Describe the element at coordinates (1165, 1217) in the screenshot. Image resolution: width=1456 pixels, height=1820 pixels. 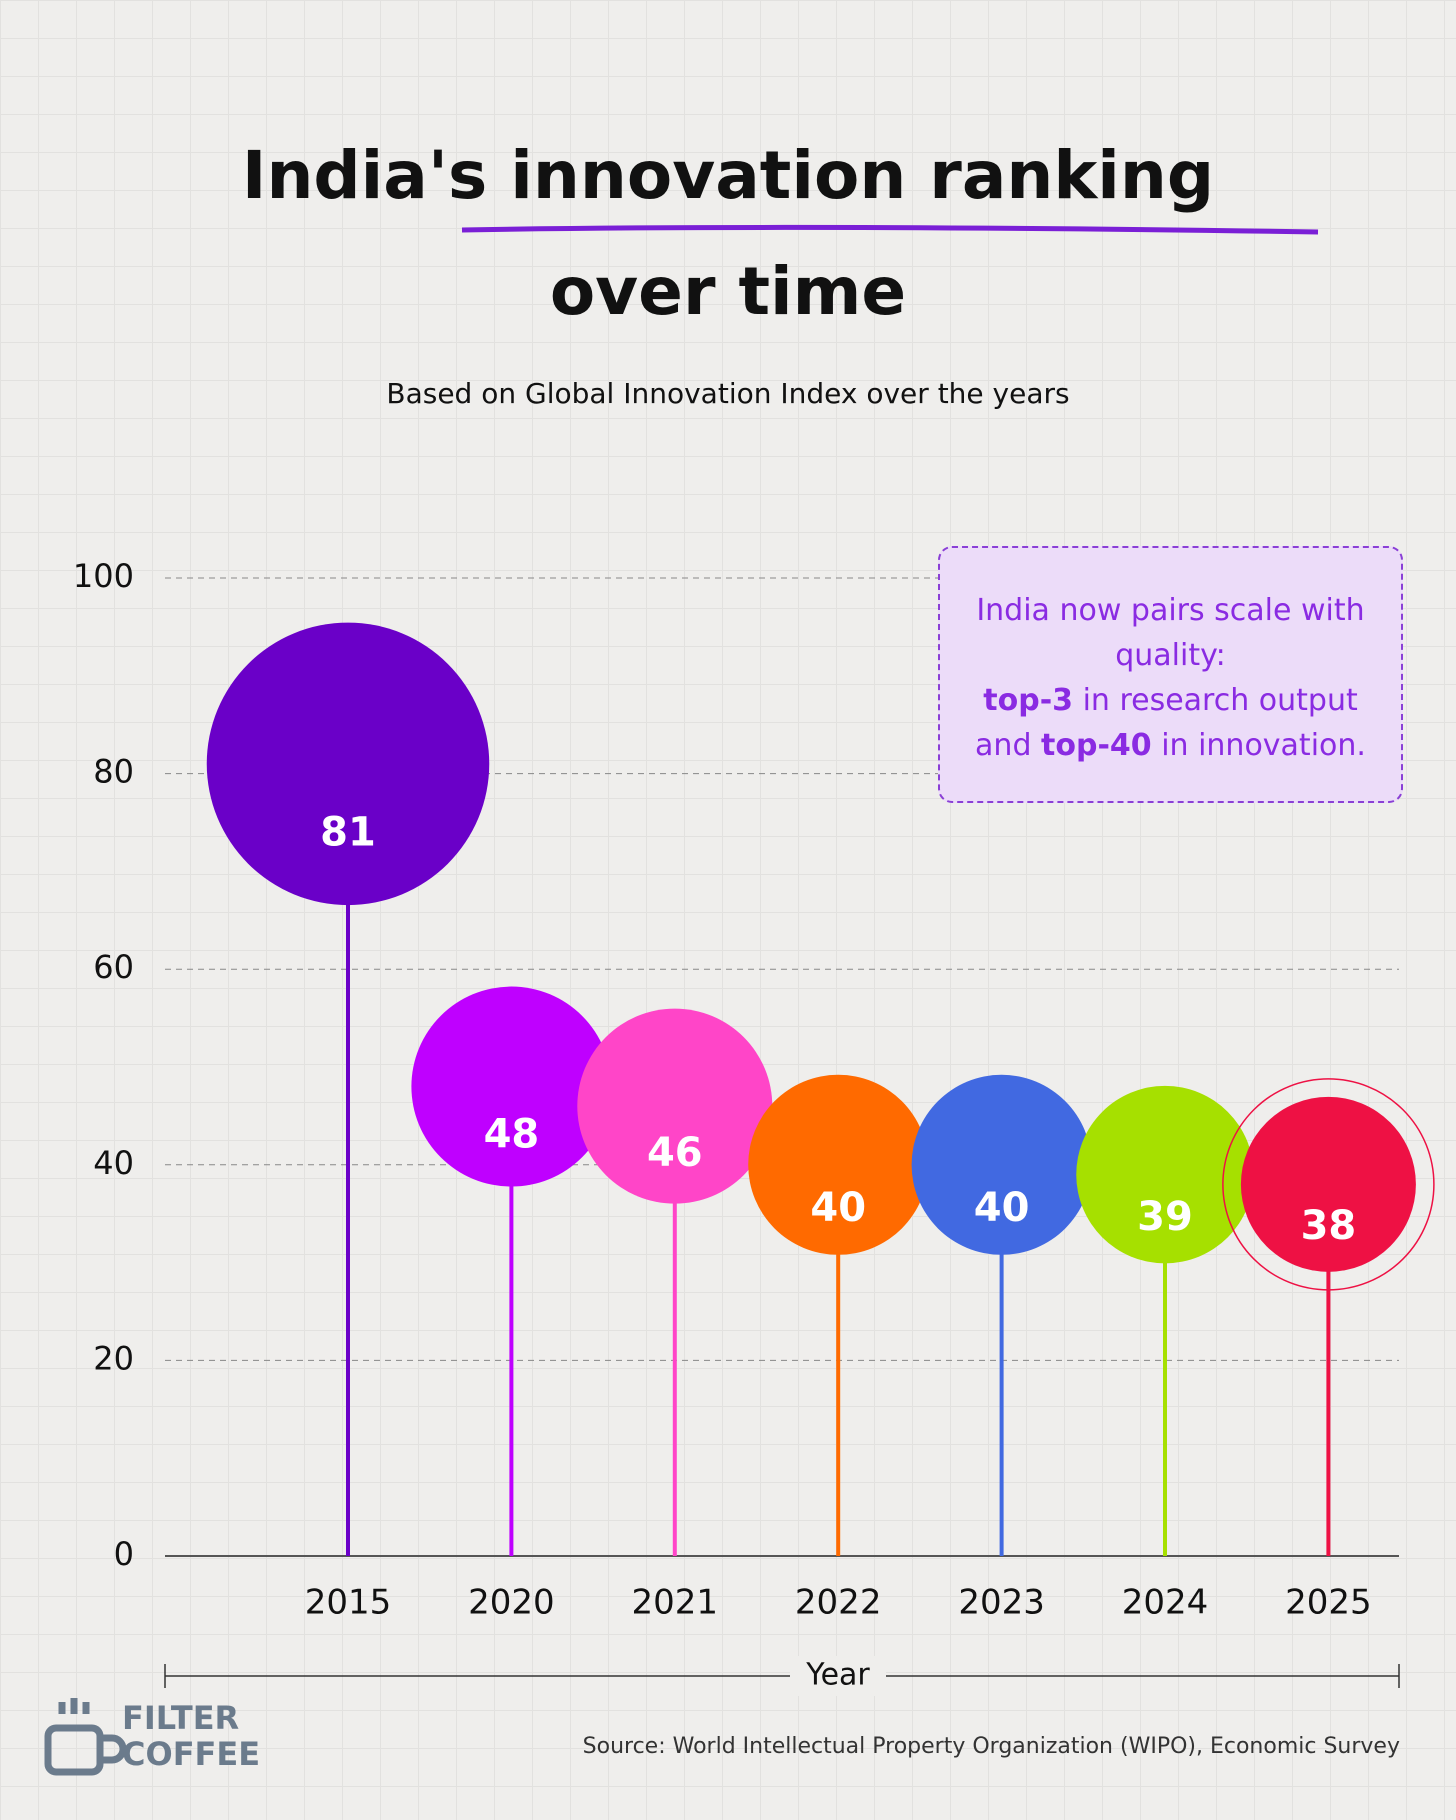
I see `value-label: 39` at that location.